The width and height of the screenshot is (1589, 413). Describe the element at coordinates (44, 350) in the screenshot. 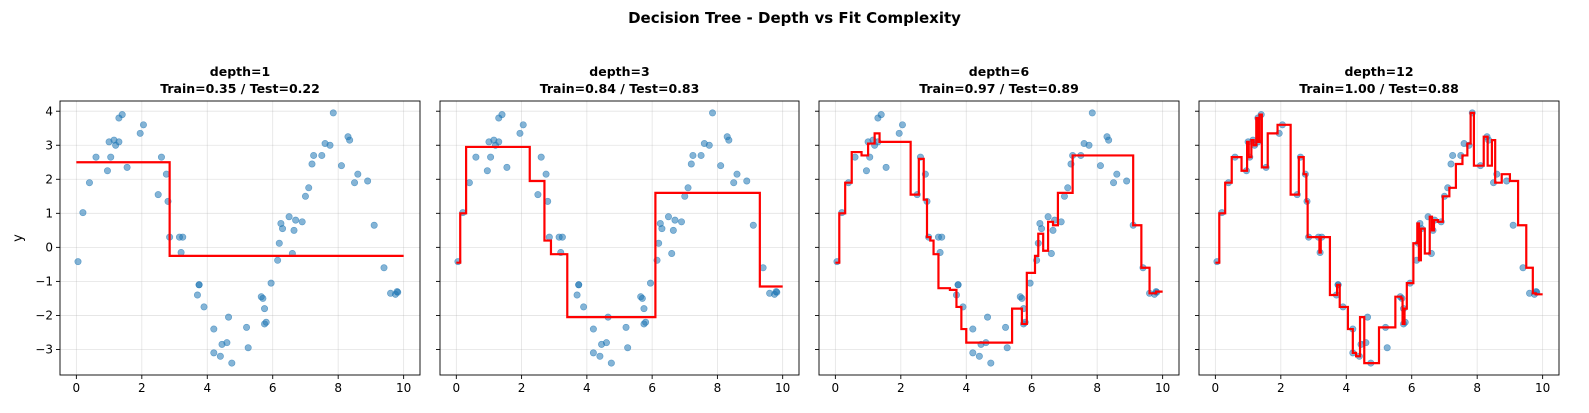

I see `panel-1-ytick-label: −3` at that location.